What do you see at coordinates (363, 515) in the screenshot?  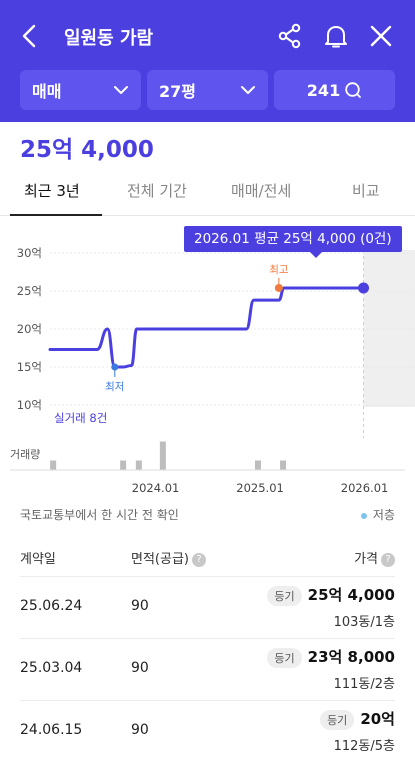 I see `low-floor-dot` at bounding box center [363, 515].